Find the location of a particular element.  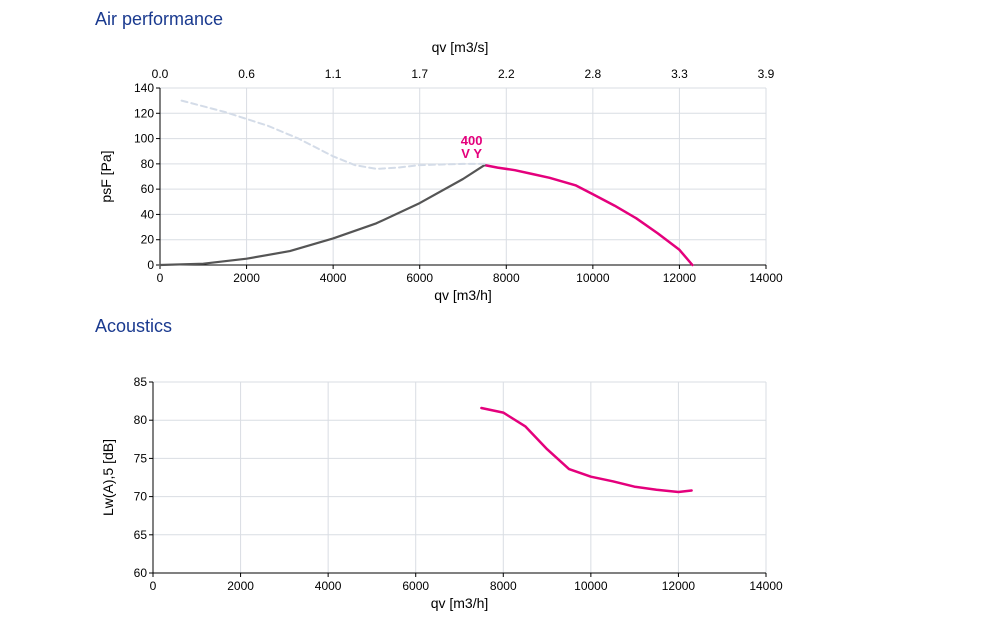

y-tick-label: 120 is located at coordinates (144, 113).